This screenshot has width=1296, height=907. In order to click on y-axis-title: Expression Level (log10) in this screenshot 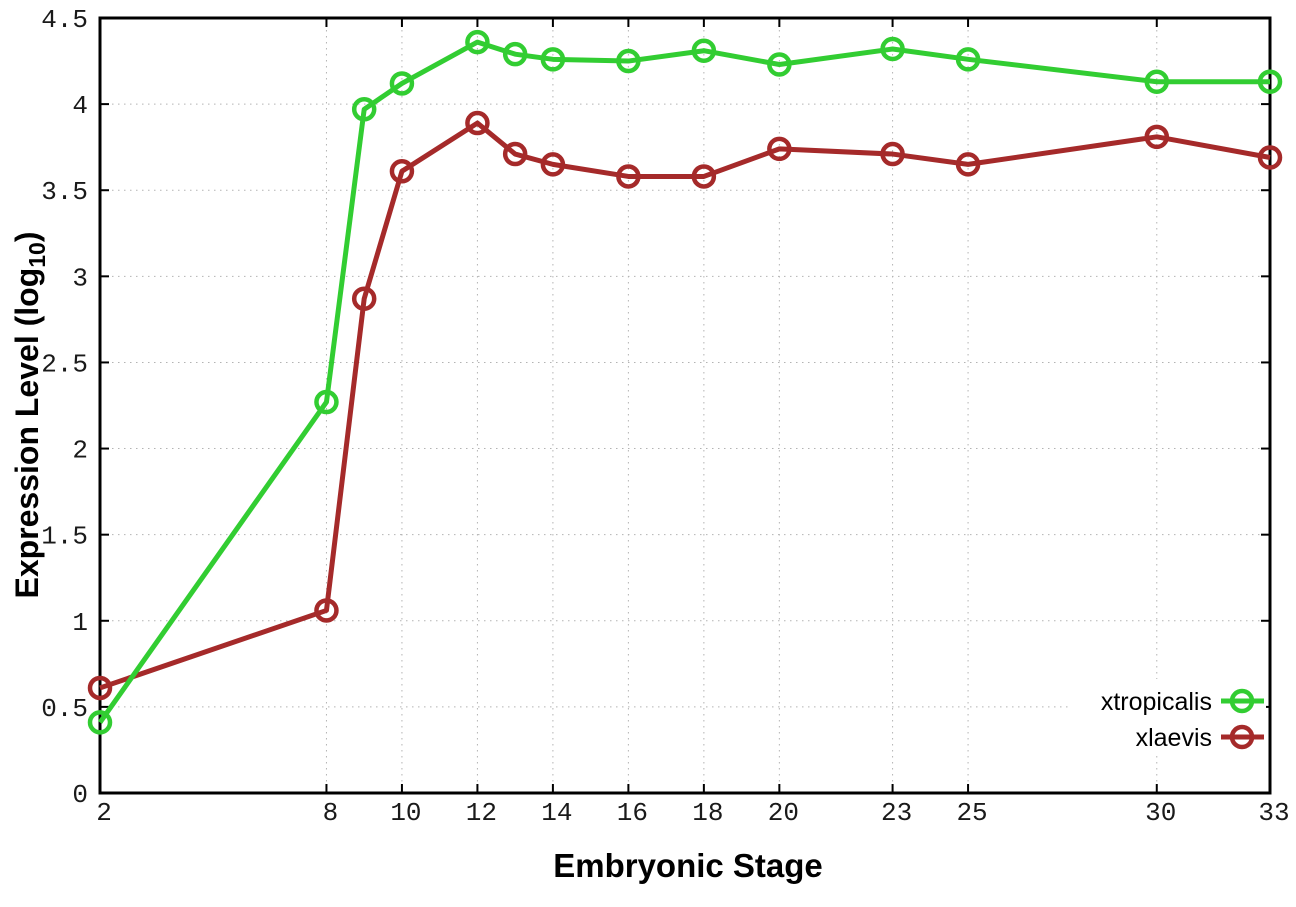, I will do `click(30, 414)`.